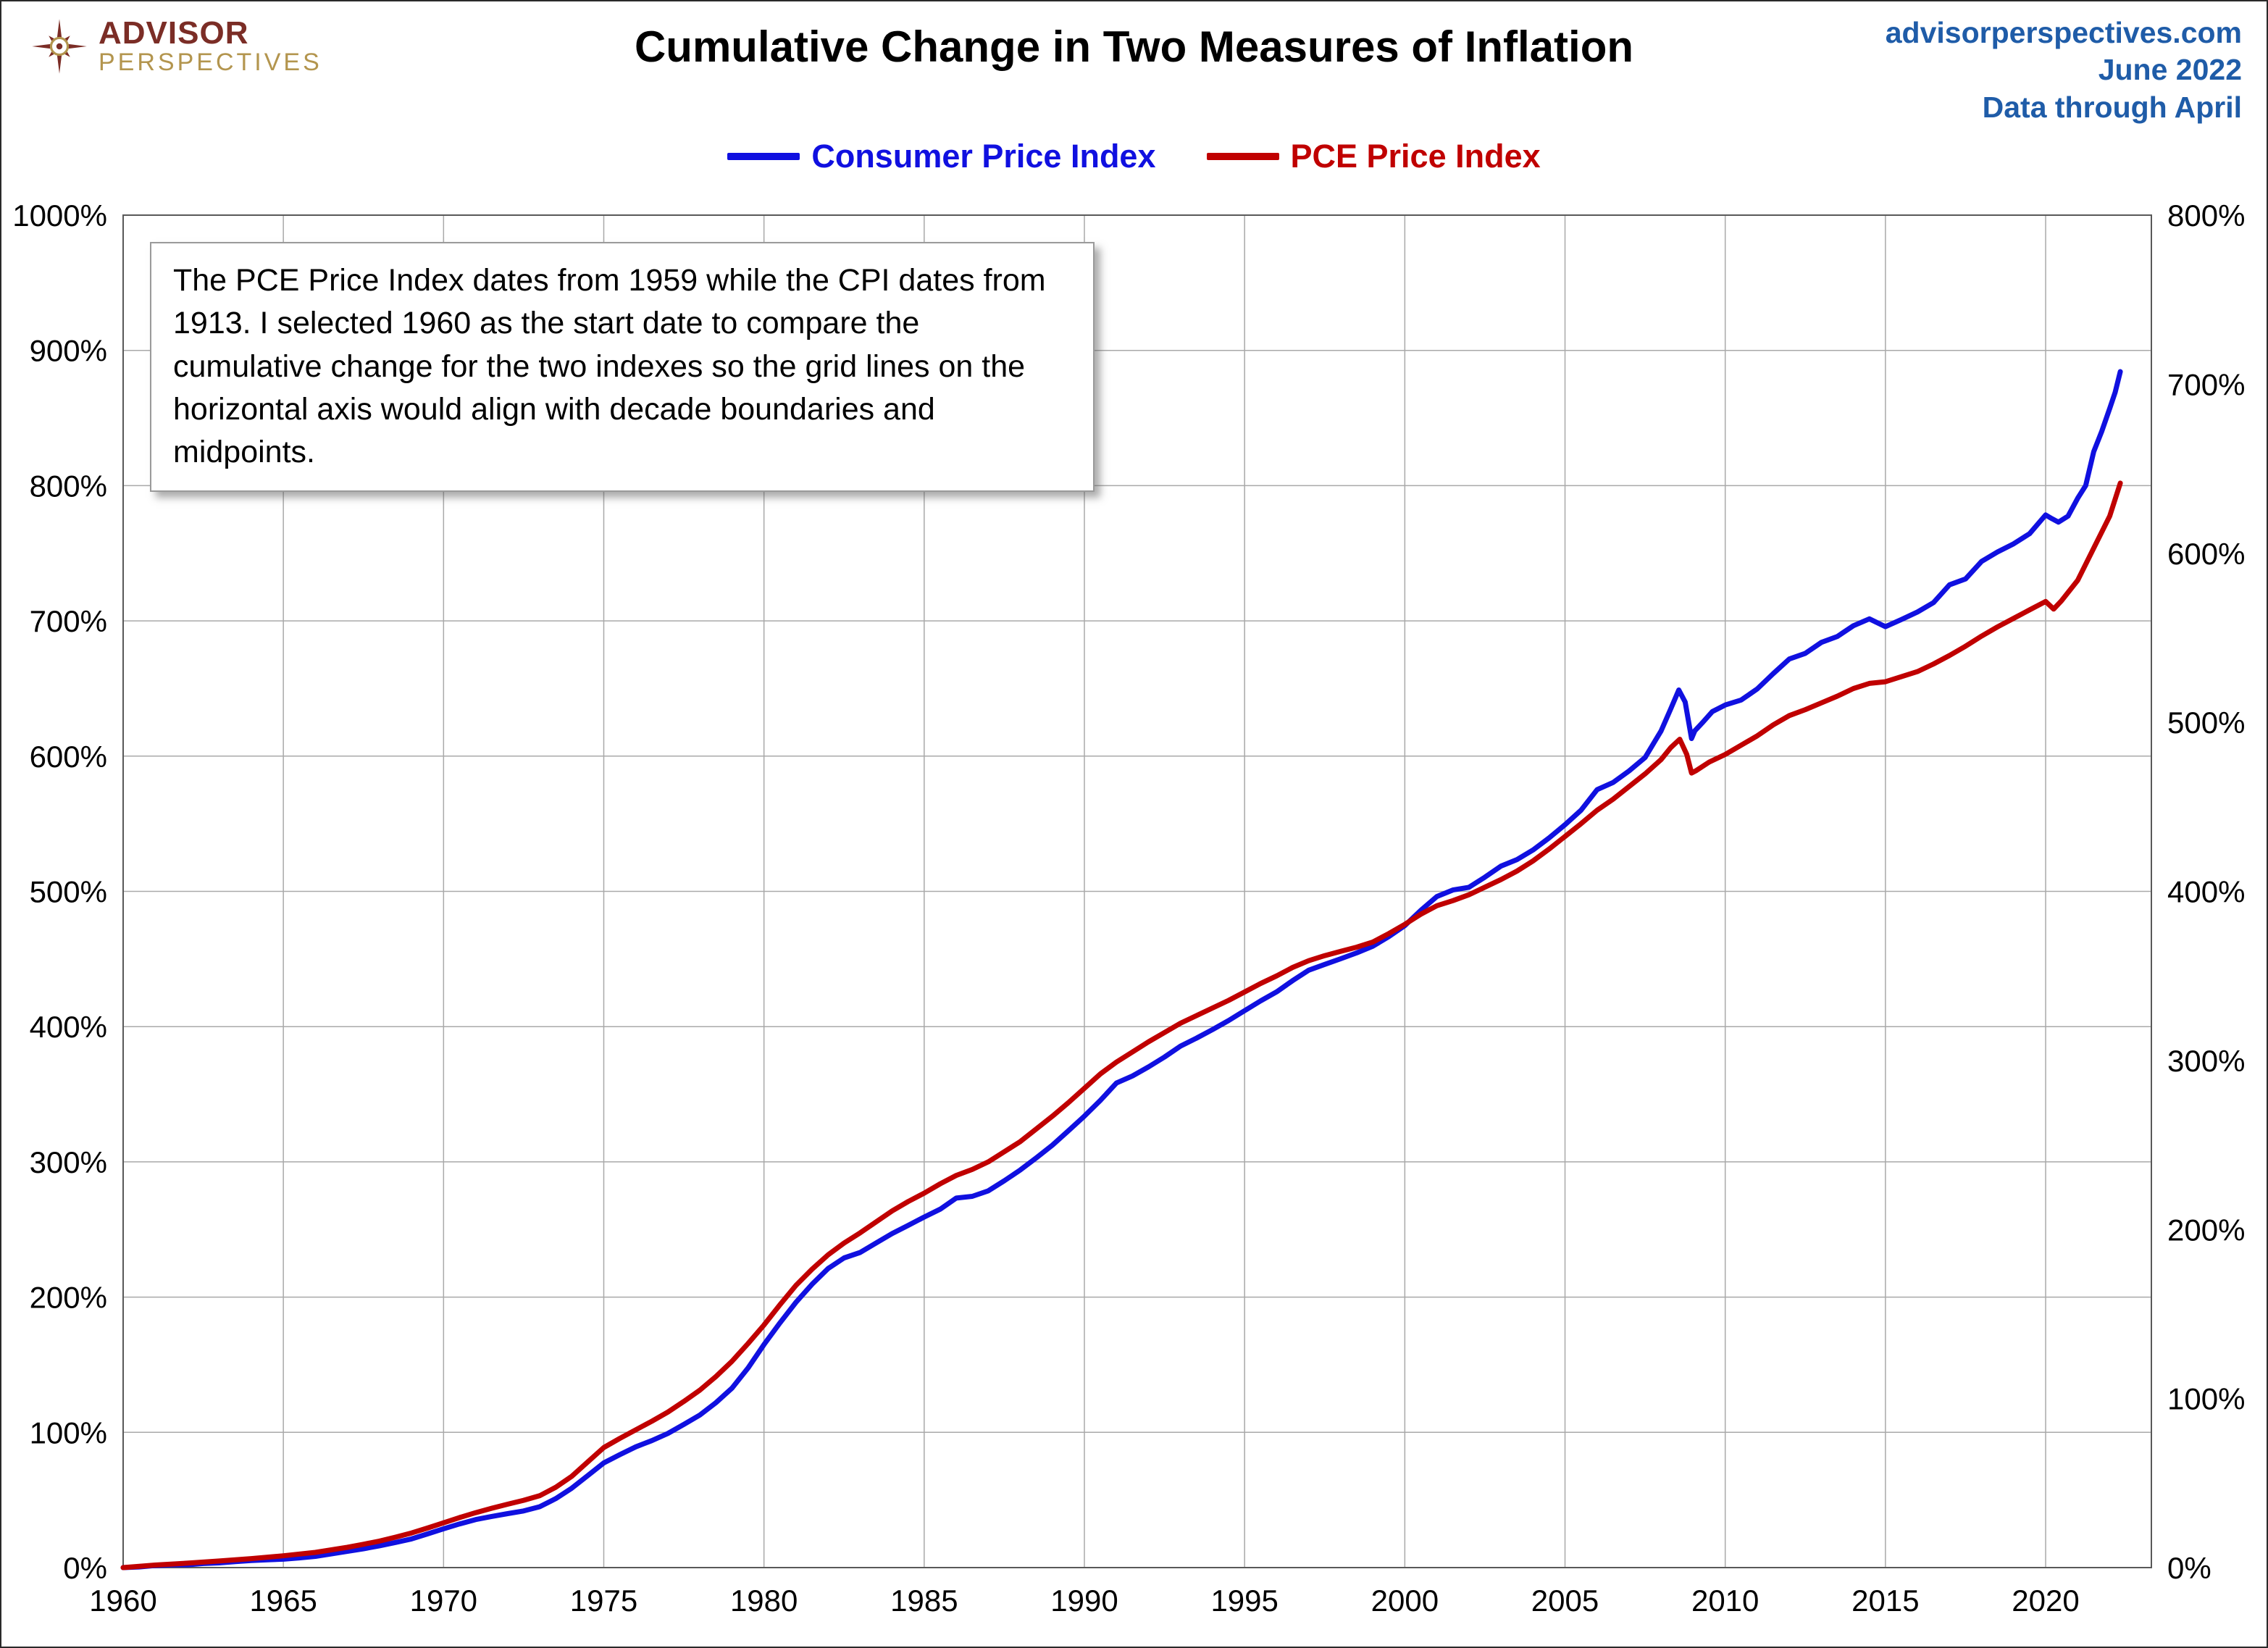 This screenshot has width=2268, height=1648. Describe the element at coordinates (764, 156) in the screenshot. I see `cpi-line-swatch` at that location.